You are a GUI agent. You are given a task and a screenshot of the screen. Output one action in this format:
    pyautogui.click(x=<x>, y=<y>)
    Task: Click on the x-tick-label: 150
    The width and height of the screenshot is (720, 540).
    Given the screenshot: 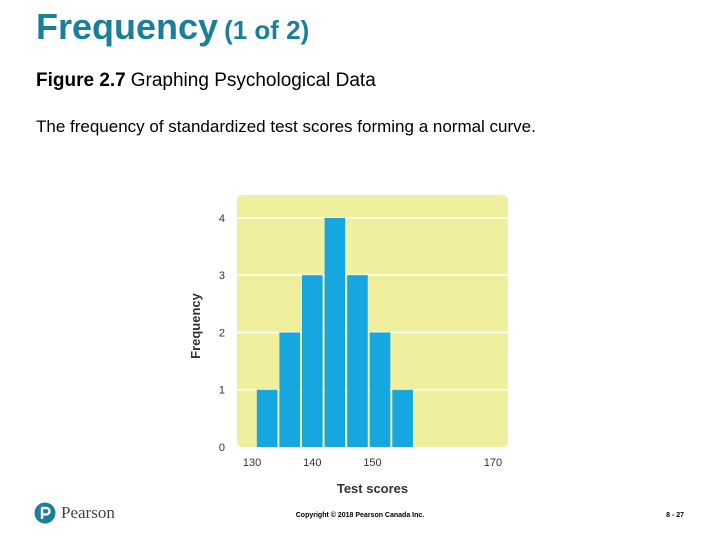 What is the action you would take?
    pyautogui.click(x=372, y=463)
    